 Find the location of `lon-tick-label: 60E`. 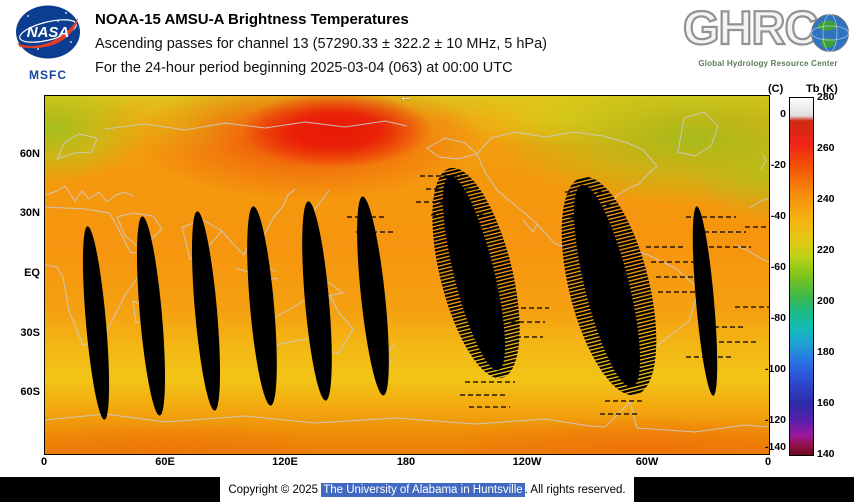

lon-tick-label: 60E is located at coordinates (165, 462).